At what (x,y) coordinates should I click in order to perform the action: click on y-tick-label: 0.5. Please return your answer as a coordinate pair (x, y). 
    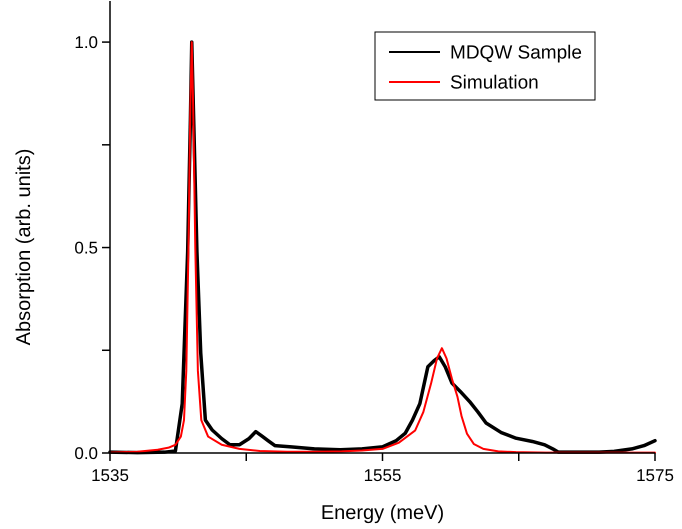
    Looking at the image, I should click on (86, 248).